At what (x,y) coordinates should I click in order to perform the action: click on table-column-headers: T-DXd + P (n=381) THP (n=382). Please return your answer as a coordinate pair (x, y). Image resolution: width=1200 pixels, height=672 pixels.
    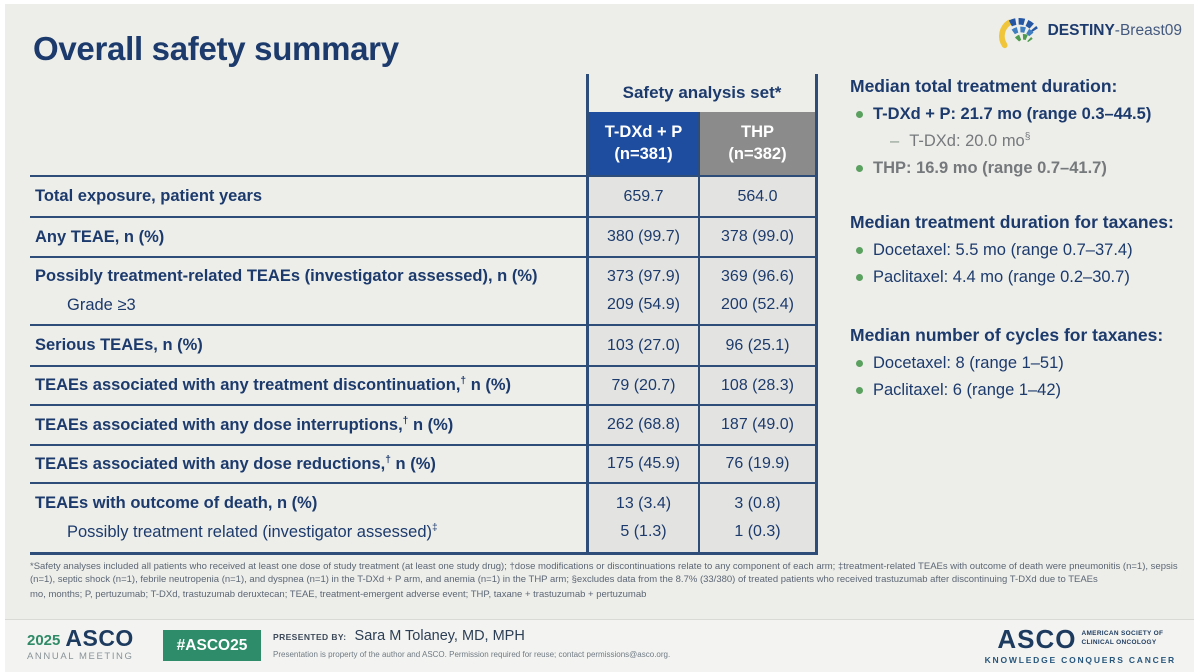
    Looking at the image, I should click on (424, 143).